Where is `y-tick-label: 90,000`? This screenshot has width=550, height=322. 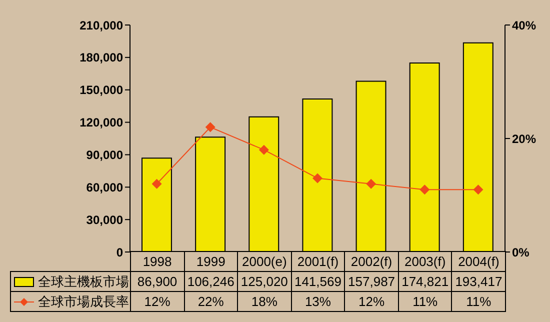 y-tick-label: 90,000 is located at coordinates (105, 155).